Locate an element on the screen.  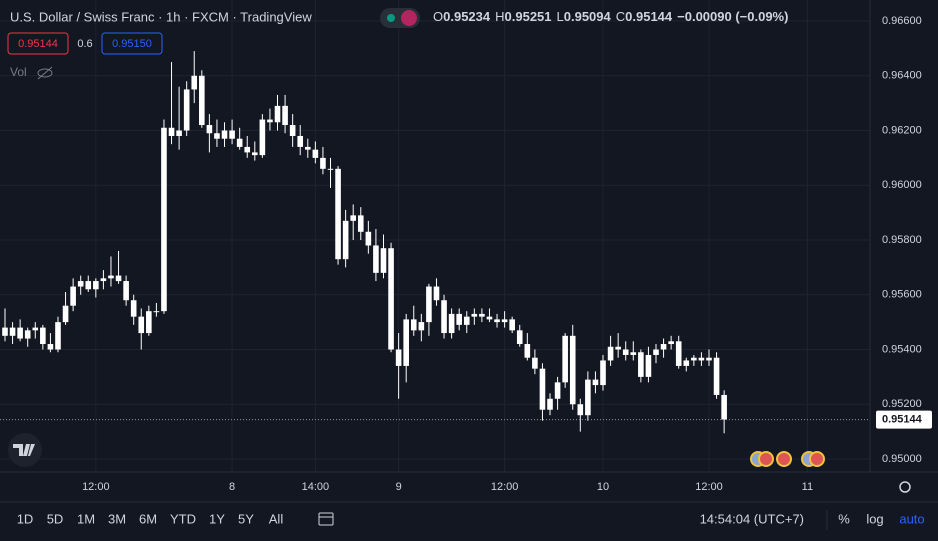
x-tick-label: 14:00 is located at coordinates (316, 487).